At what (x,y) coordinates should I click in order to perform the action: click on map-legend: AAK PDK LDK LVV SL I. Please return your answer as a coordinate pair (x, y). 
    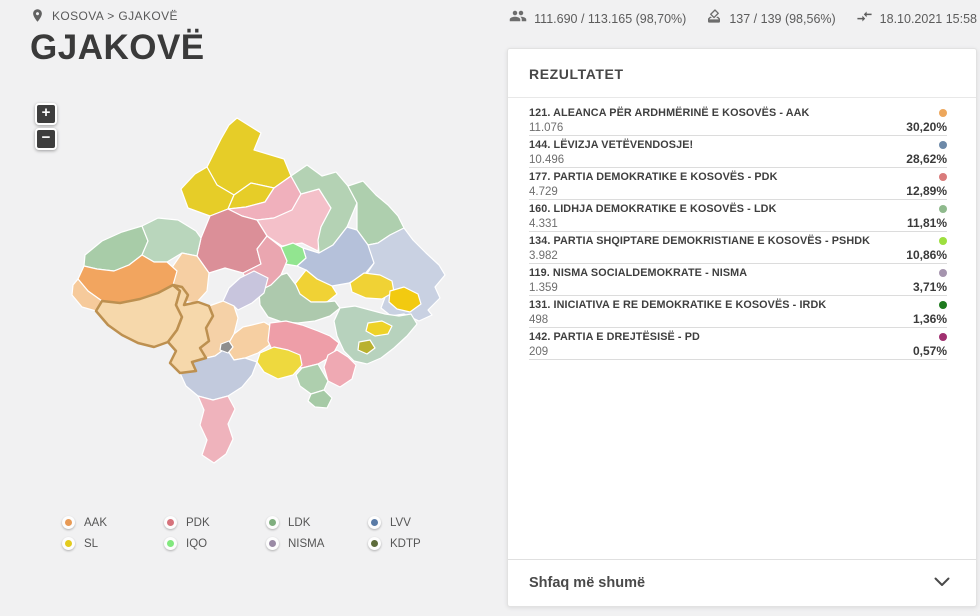
    Looking at the image, I should click on (266, 533).